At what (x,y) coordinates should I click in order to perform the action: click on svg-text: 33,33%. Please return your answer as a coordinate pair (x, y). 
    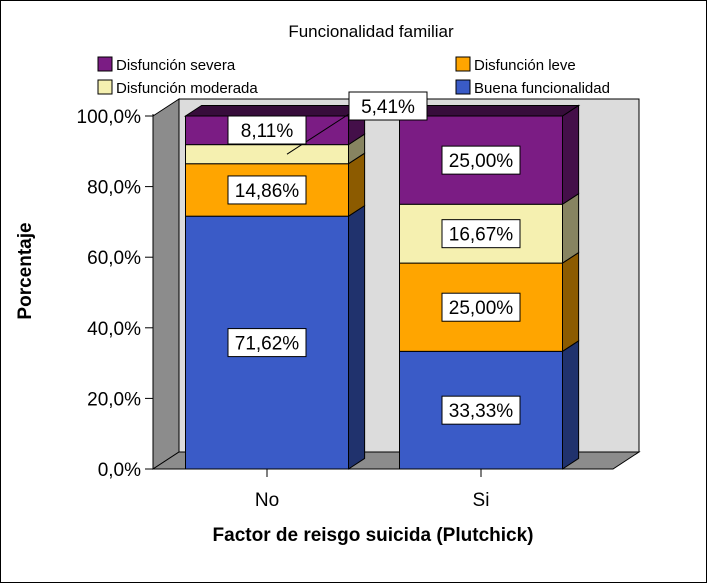
    Looking at the image, I should click on (481, 411).